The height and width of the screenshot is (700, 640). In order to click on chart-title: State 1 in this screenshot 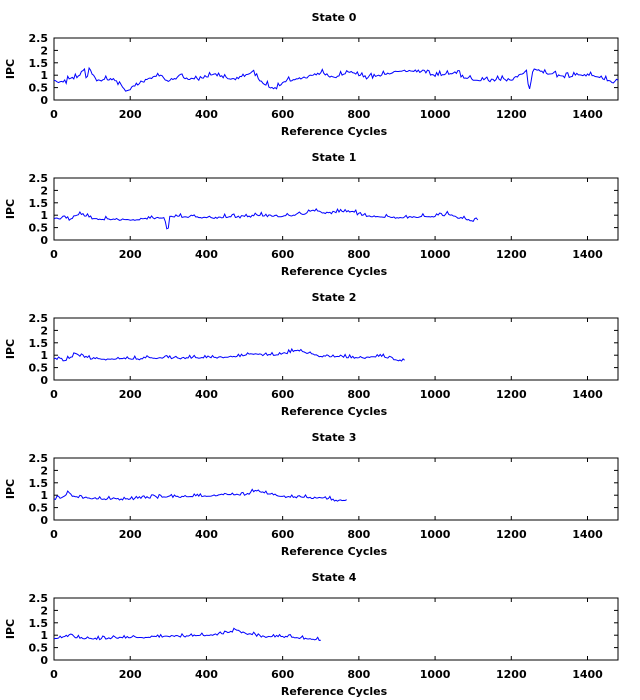, I will do `click(334, 157)`.